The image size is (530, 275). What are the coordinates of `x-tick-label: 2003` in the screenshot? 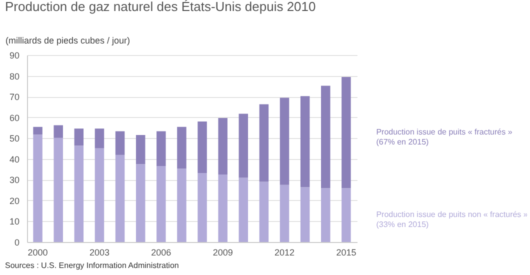 It's located at (99, 253).